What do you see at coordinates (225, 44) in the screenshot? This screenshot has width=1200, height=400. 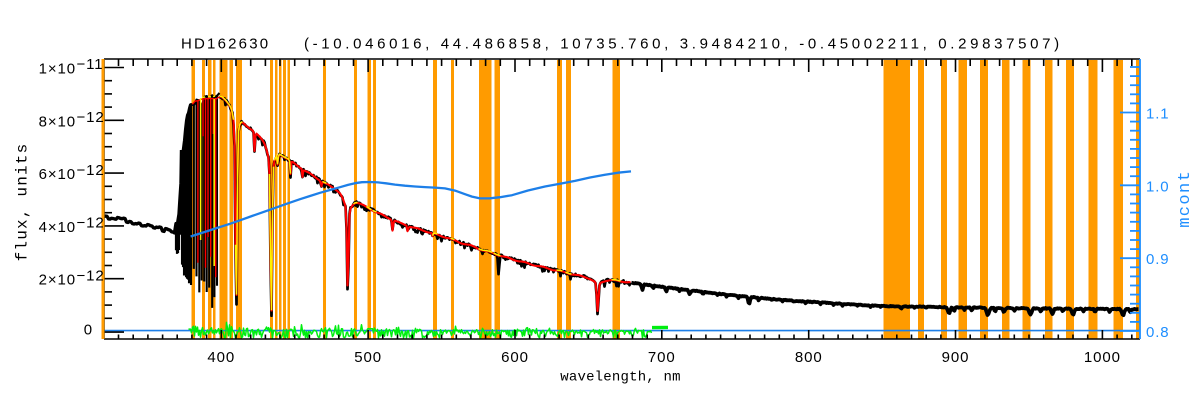 I see `svg-text: HD162630` at bounding box center [225, 44].